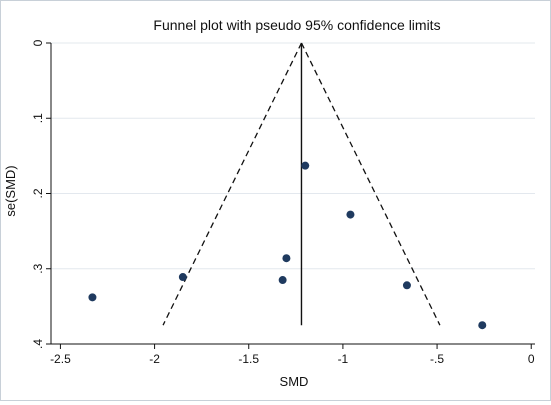 The image size is (551, 405). Describe the element at coordinates (38, 344) in the screenshot. I see `y-tick-label: .4` at that location.